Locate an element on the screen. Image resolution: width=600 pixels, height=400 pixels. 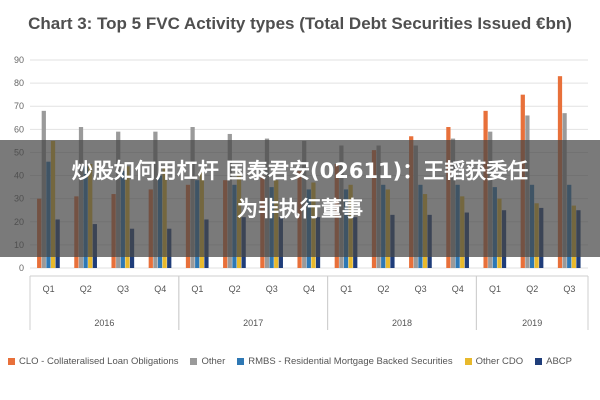
legend-label: ABCP is located at coordinates (559, 361).